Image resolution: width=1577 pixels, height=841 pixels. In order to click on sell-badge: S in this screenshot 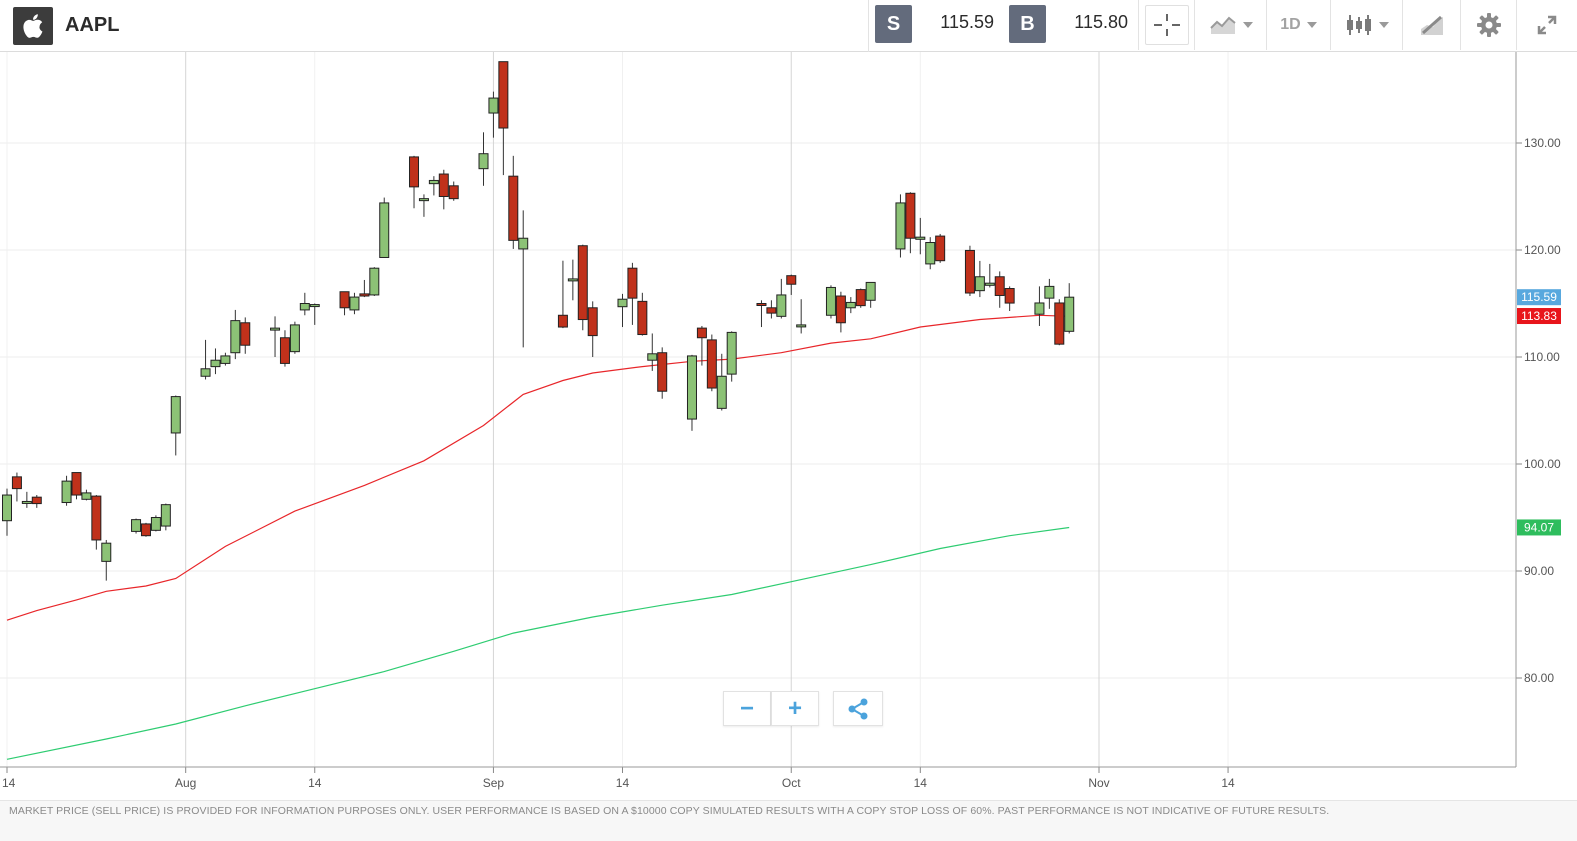, I will do `click(893, 24)`.